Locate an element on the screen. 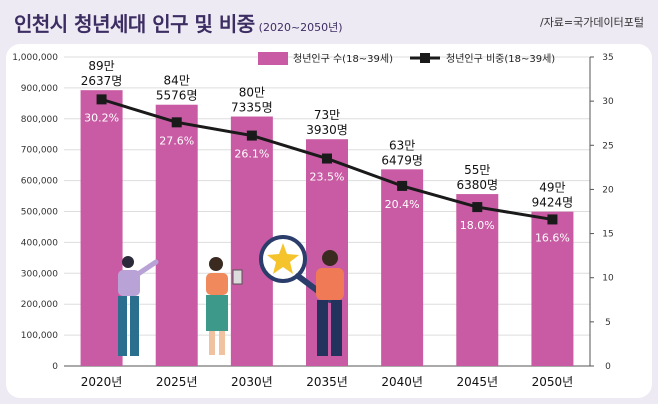  y-right-tick-label: 20 is located at coordinates (608, 190).